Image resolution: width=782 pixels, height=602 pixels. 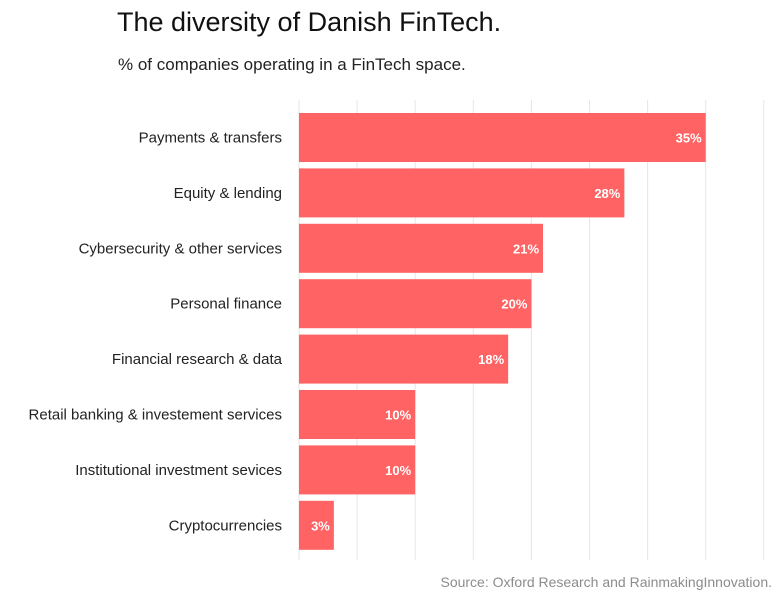 What do you see at coordinates (320, 525) in the screenshot?
I see `value-label: 3%` at bounding box center [320, 525].